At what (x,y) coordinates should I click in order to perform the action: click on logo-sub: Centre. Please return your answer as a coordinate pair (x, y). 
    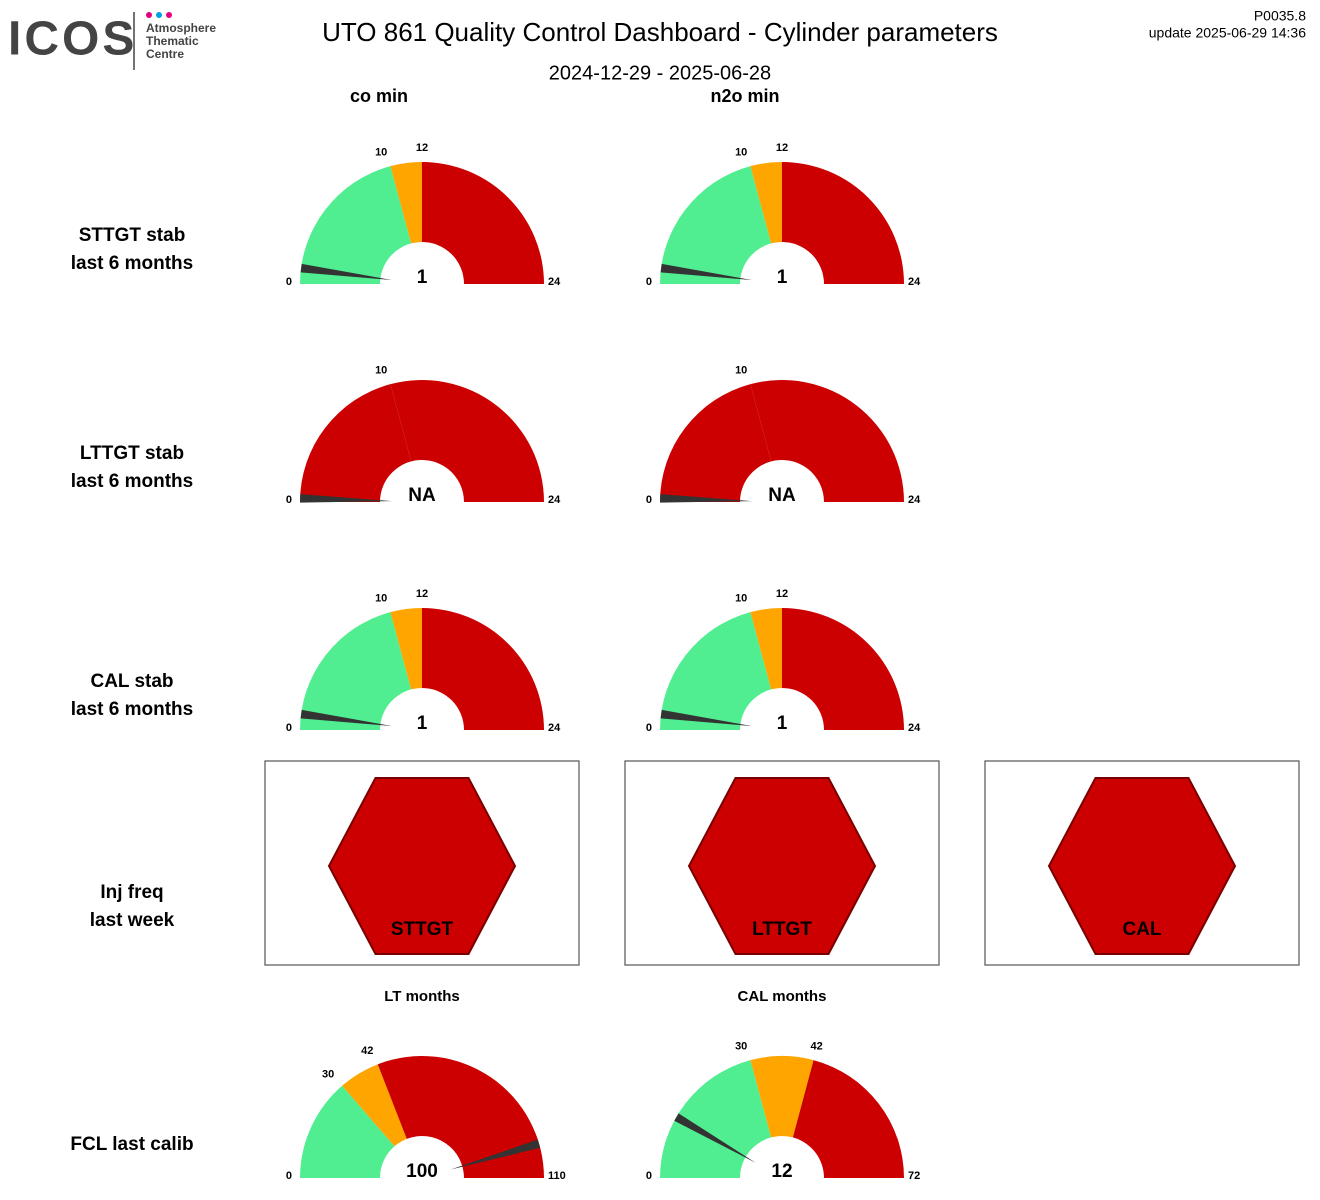
    Looking at the image, I should click on (165, 54).